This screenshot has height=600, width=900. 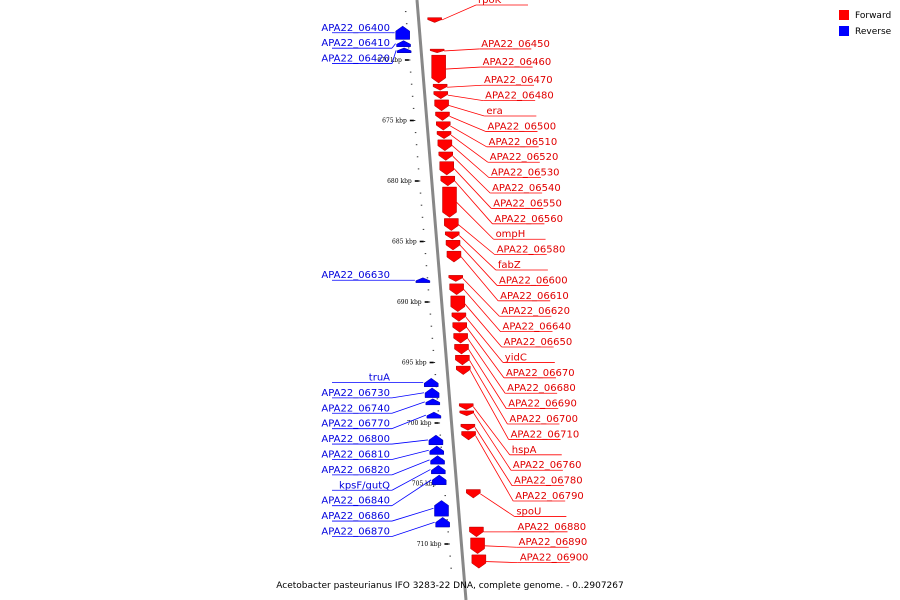 What do you see at coordinates (494, 111) in the screenshot?
I see `forward-gene-label: era` at bounding box center [494, 111].